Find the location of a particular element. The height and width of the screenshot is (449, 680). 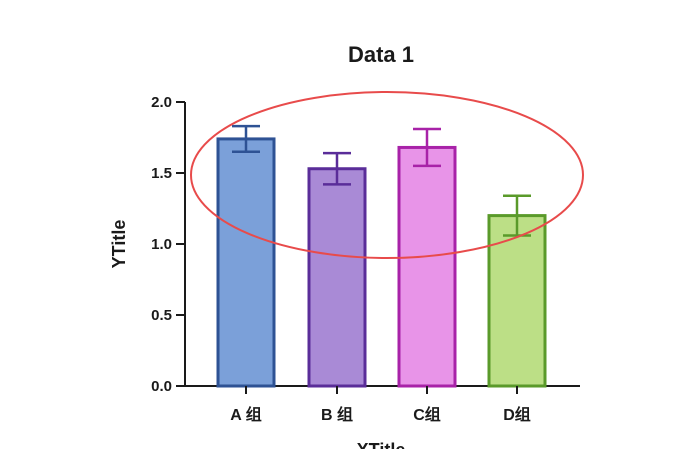

x-tick-label: B 组 is located at coordinates (337, 414).